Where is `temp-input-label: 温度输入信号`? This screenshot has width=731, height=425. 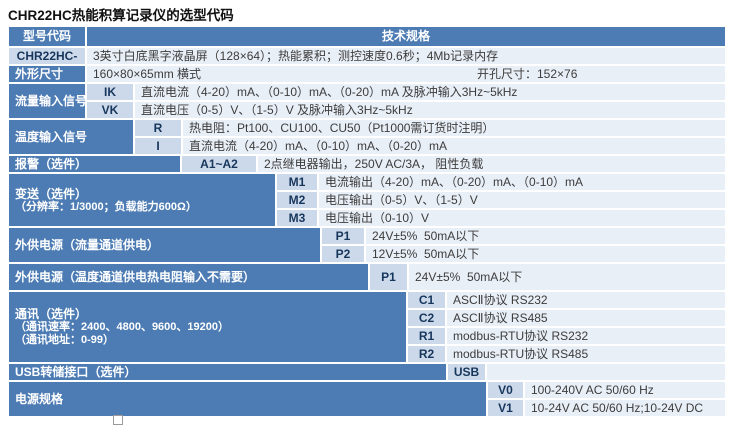
temp-input-label: 温度输入信号 is located at coordinates (71, 137).